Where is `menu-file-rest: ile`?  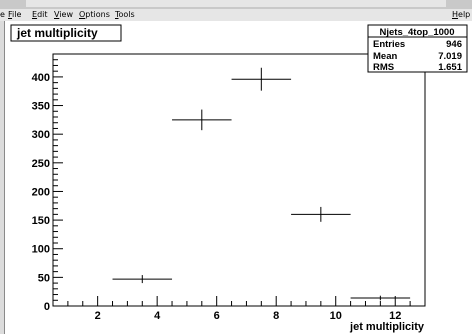 menu-file-rest: ile is located at coordinates (17, 14).